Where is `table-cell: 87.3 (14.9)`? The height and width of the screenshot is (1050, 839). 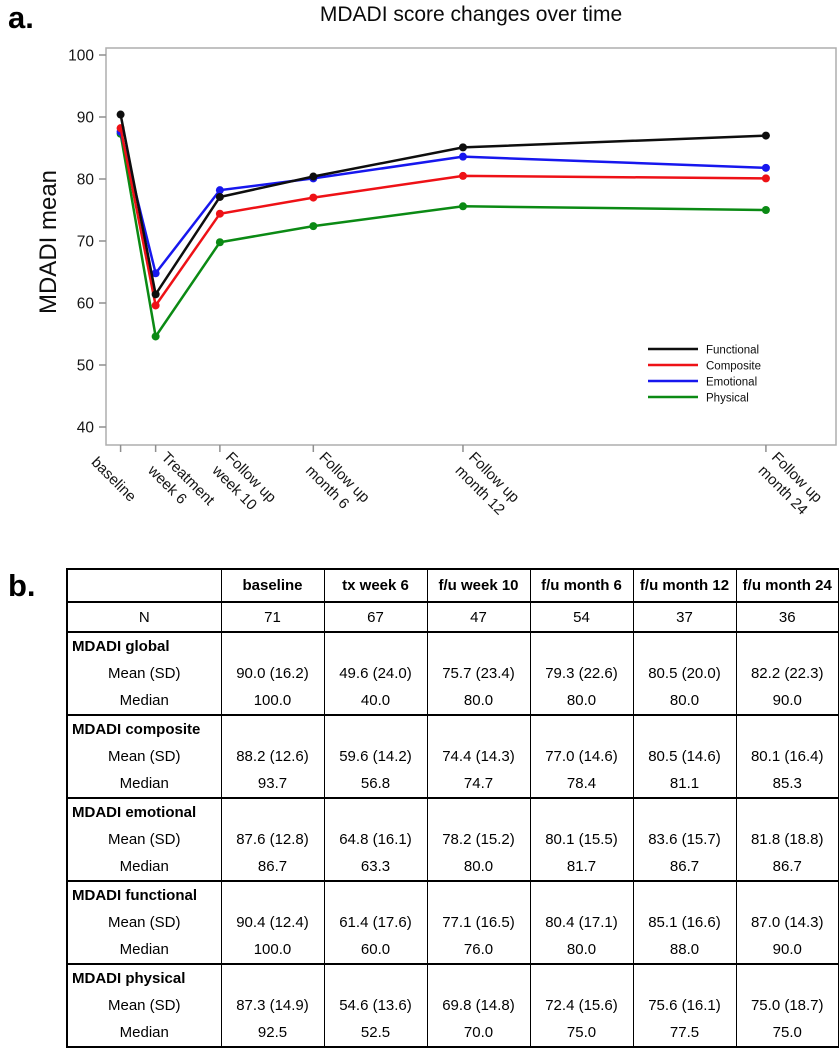 table-cell: 87.3 (14.9) is located at coordinates (272, 1005).